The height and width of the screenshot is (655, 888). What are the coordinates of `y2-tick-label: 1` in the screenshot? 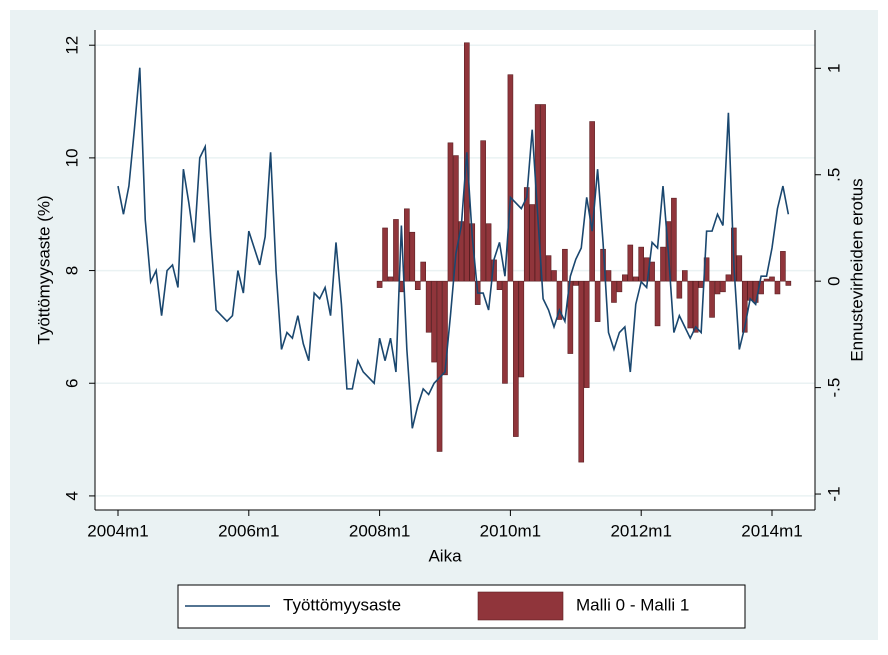 It's located at (833, 68).